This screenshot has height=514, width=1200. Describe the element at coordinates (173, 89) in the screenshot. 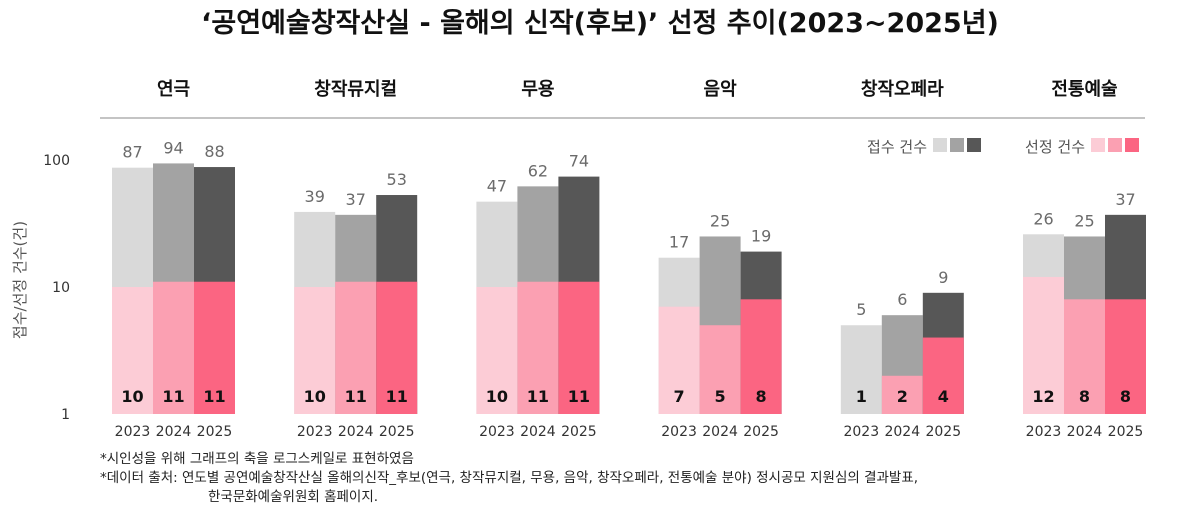

I see `category-label: 연극` at that location.